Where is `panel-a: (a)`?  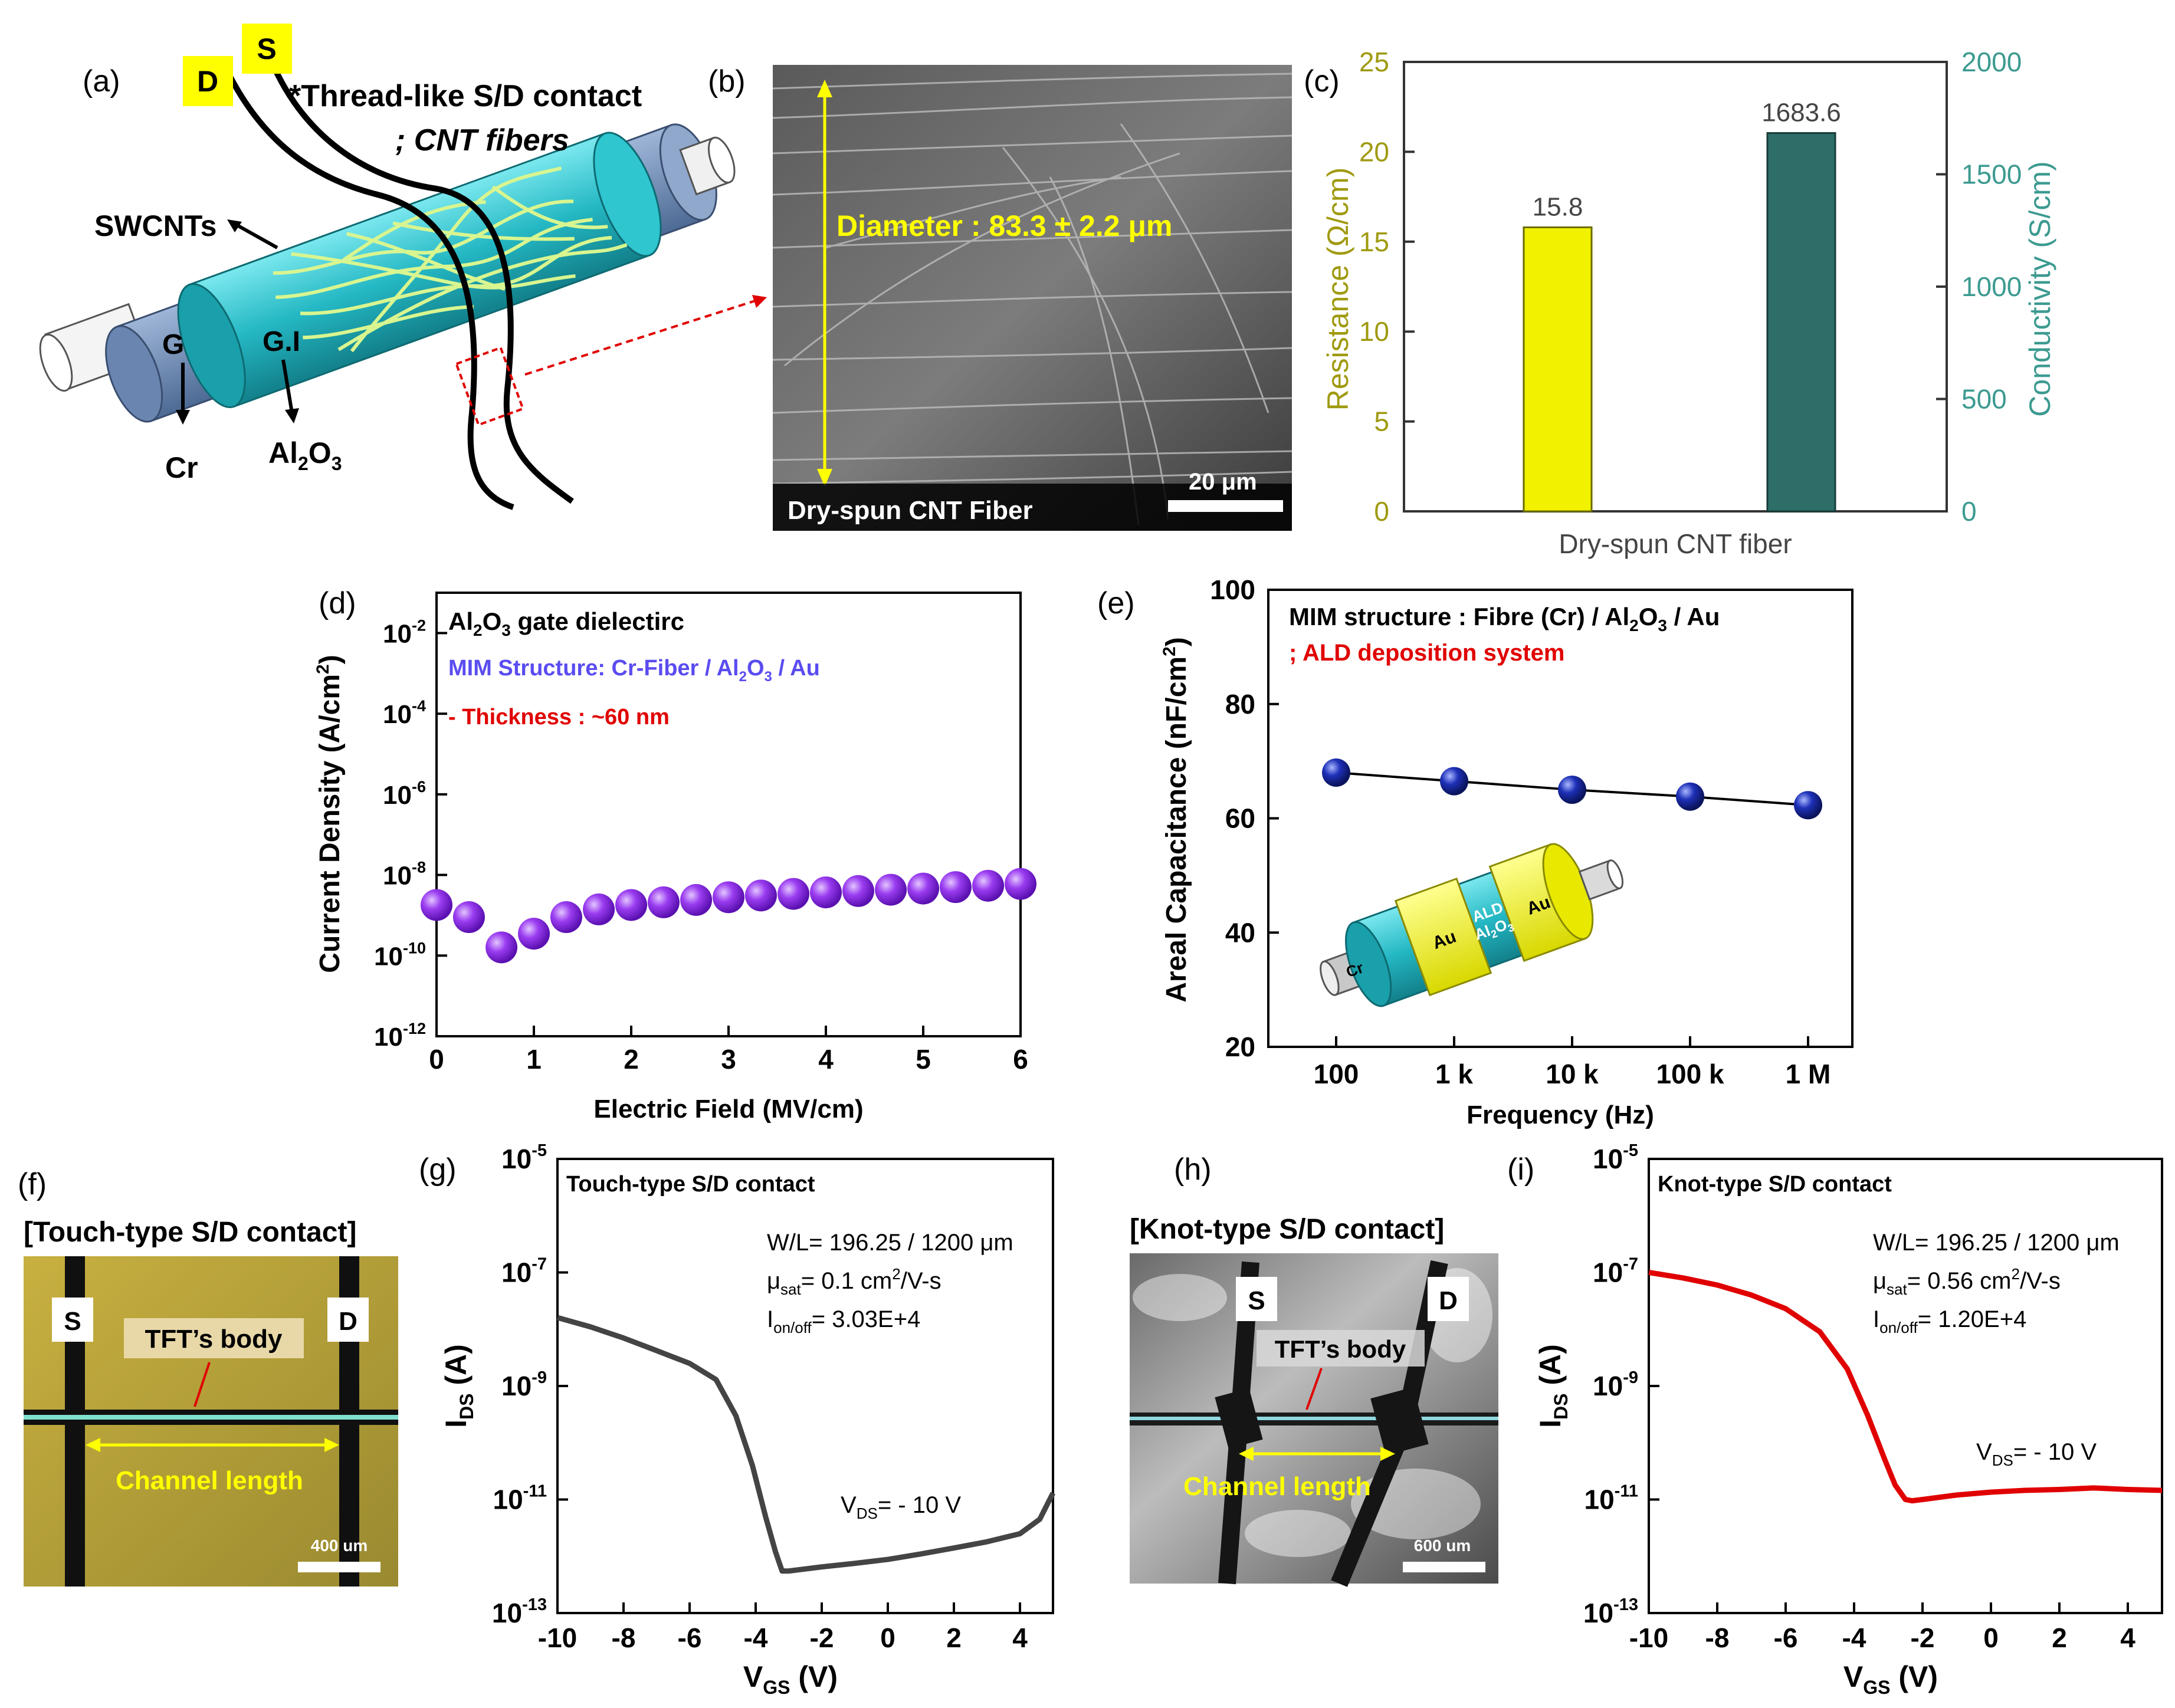 panel-a: (a) is located at coordinates (403, 267).